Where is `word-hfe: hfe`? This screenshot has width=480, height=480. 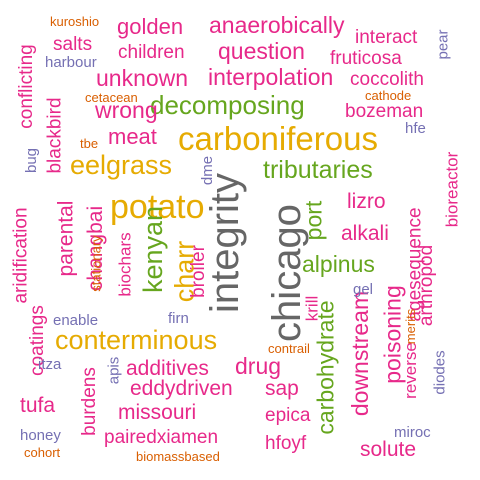 word-hfe: hfe is located at coordinates (415, 128).